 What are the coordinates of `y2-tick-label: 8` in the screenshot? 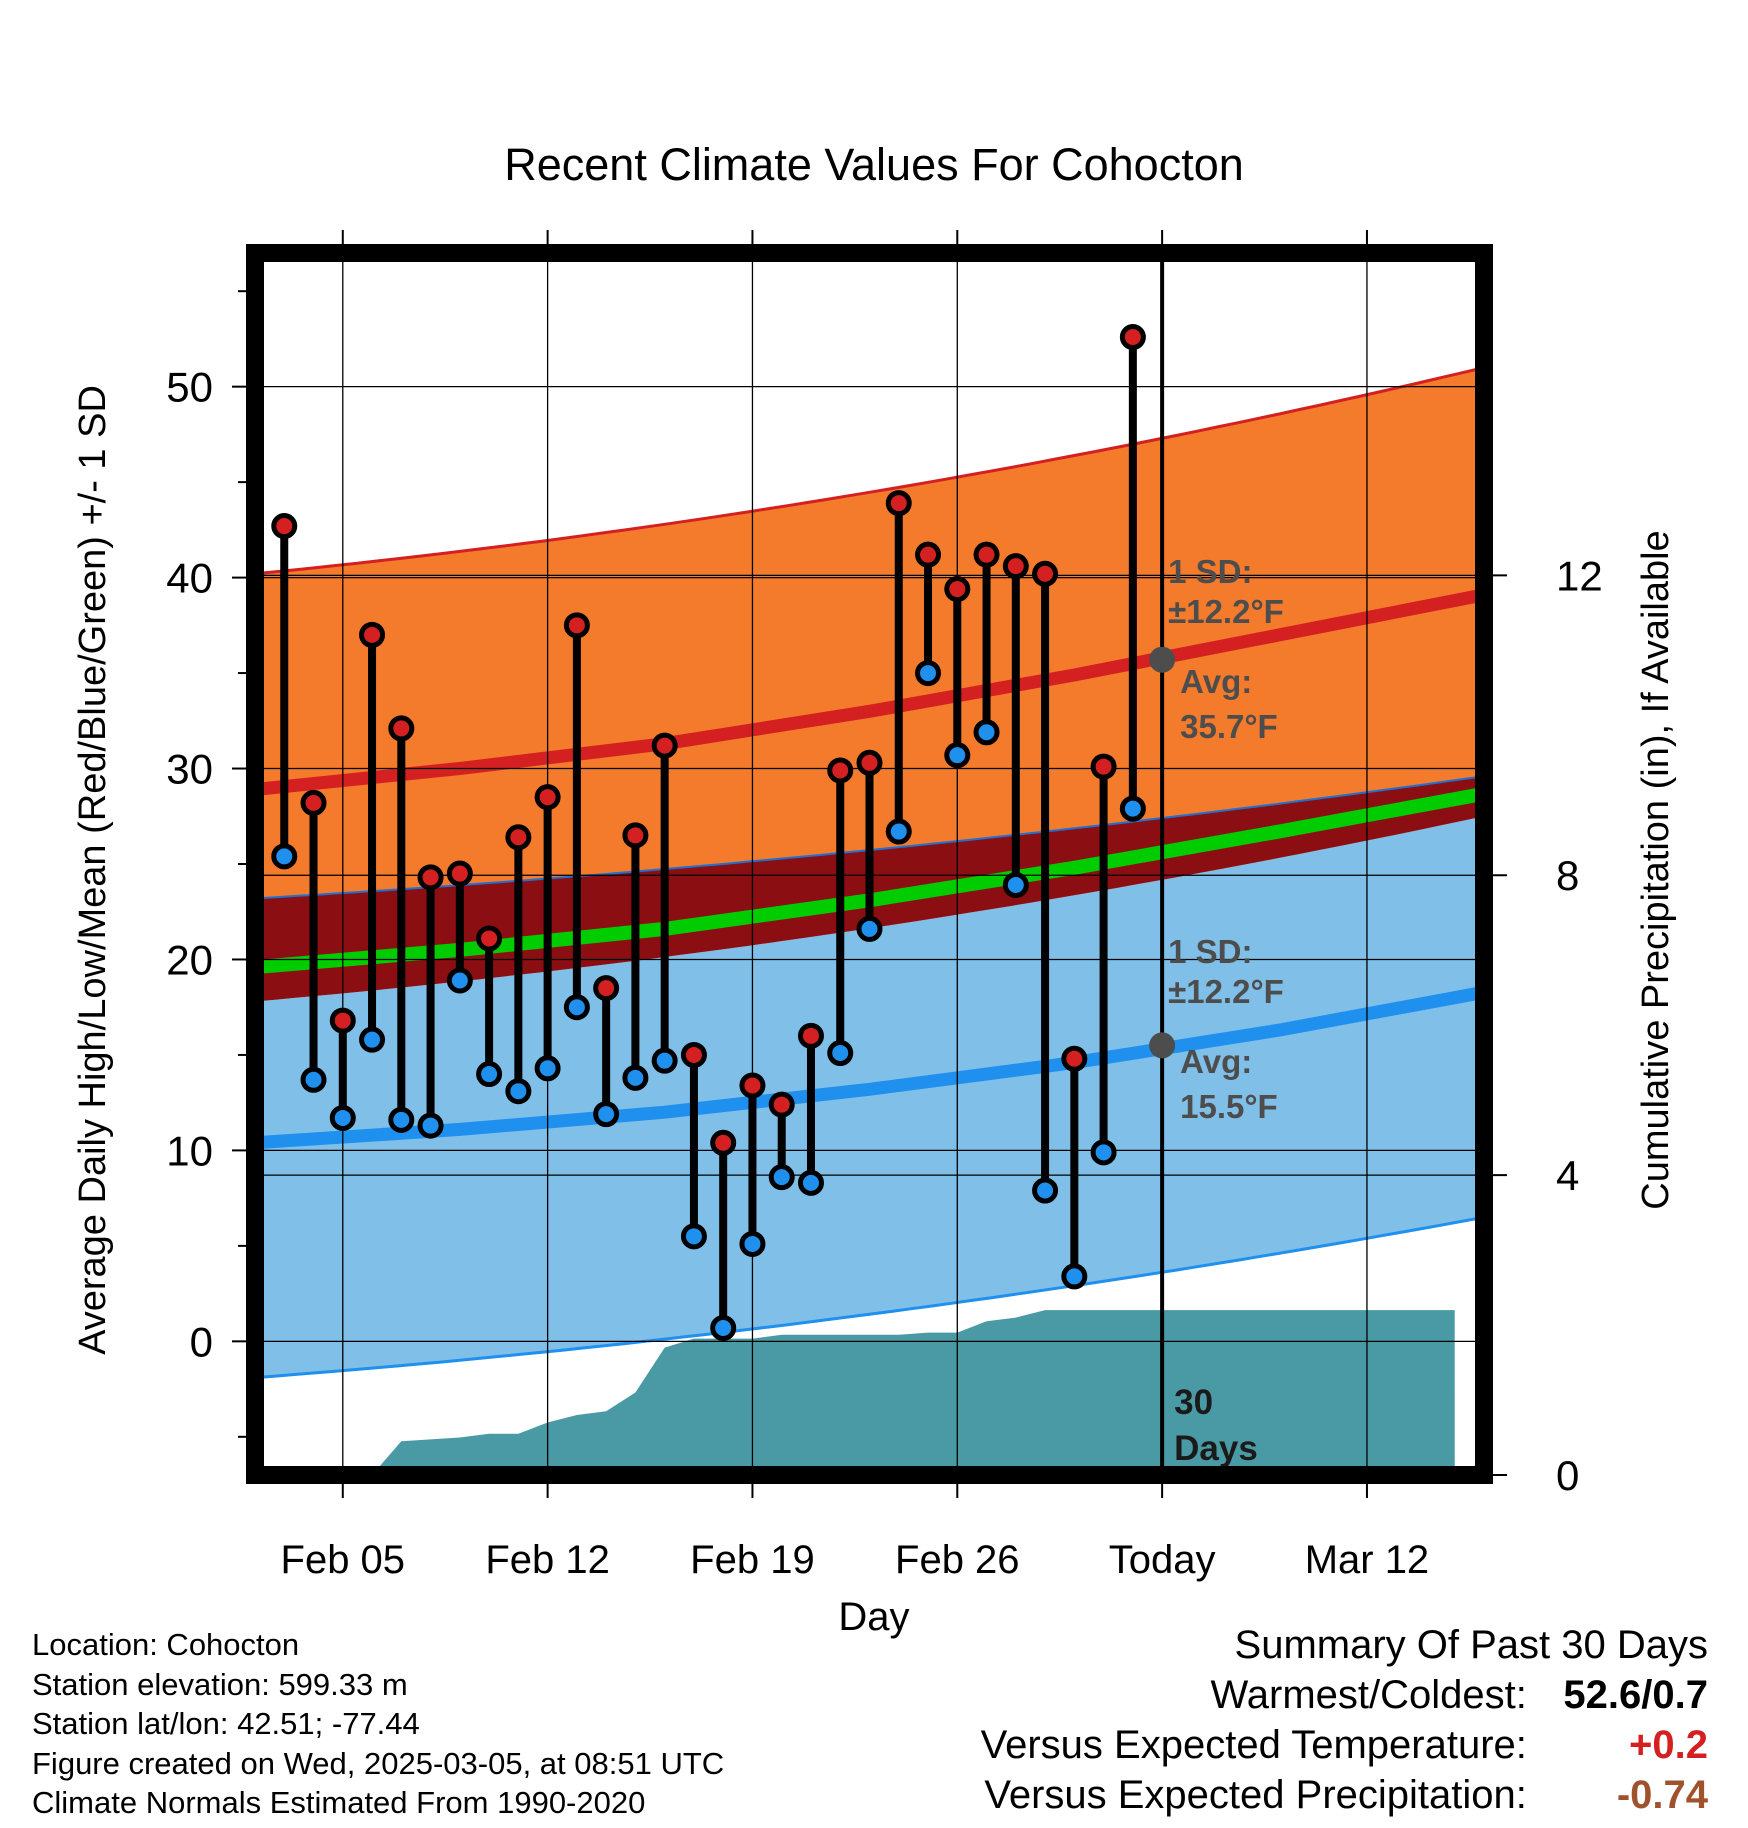 It's located at (1567, 875).